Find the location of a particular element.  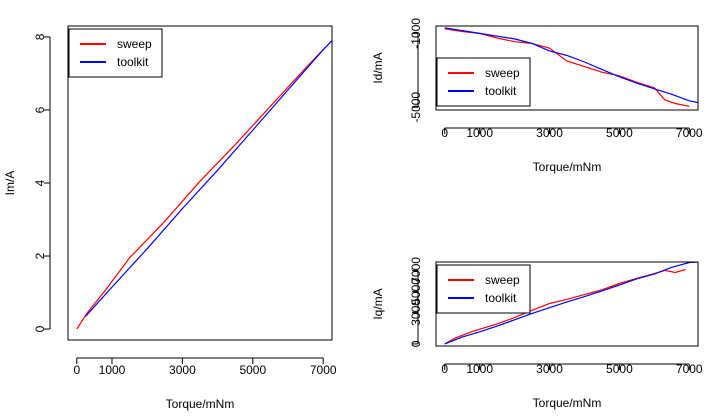

y-tick-label: -1000 is located at coordinates (416, 33).